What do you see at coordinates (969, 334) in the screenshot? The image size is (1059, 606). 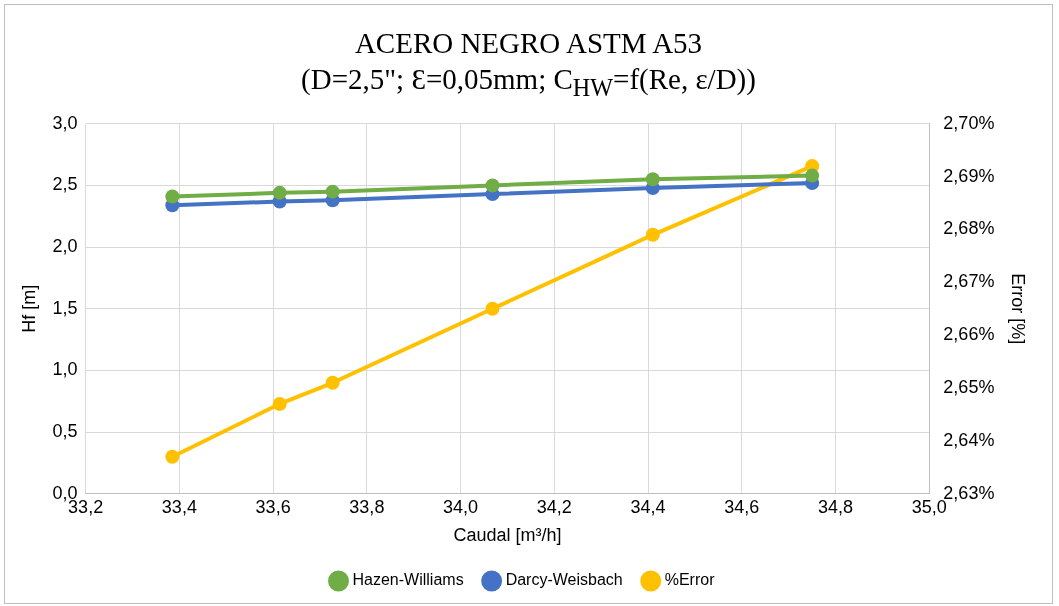 I see `y2-tick-label: 2,66%` at bounding box center [969, 334].